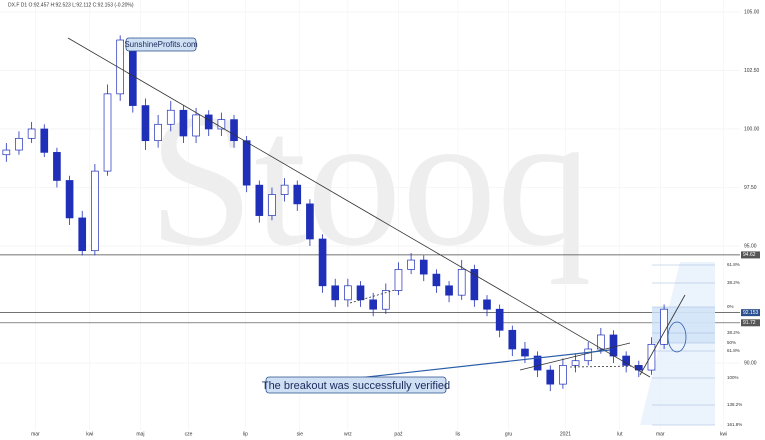  Describe the element at coordinates (575, 356) in the screenshot. I see `support-line` at that location.